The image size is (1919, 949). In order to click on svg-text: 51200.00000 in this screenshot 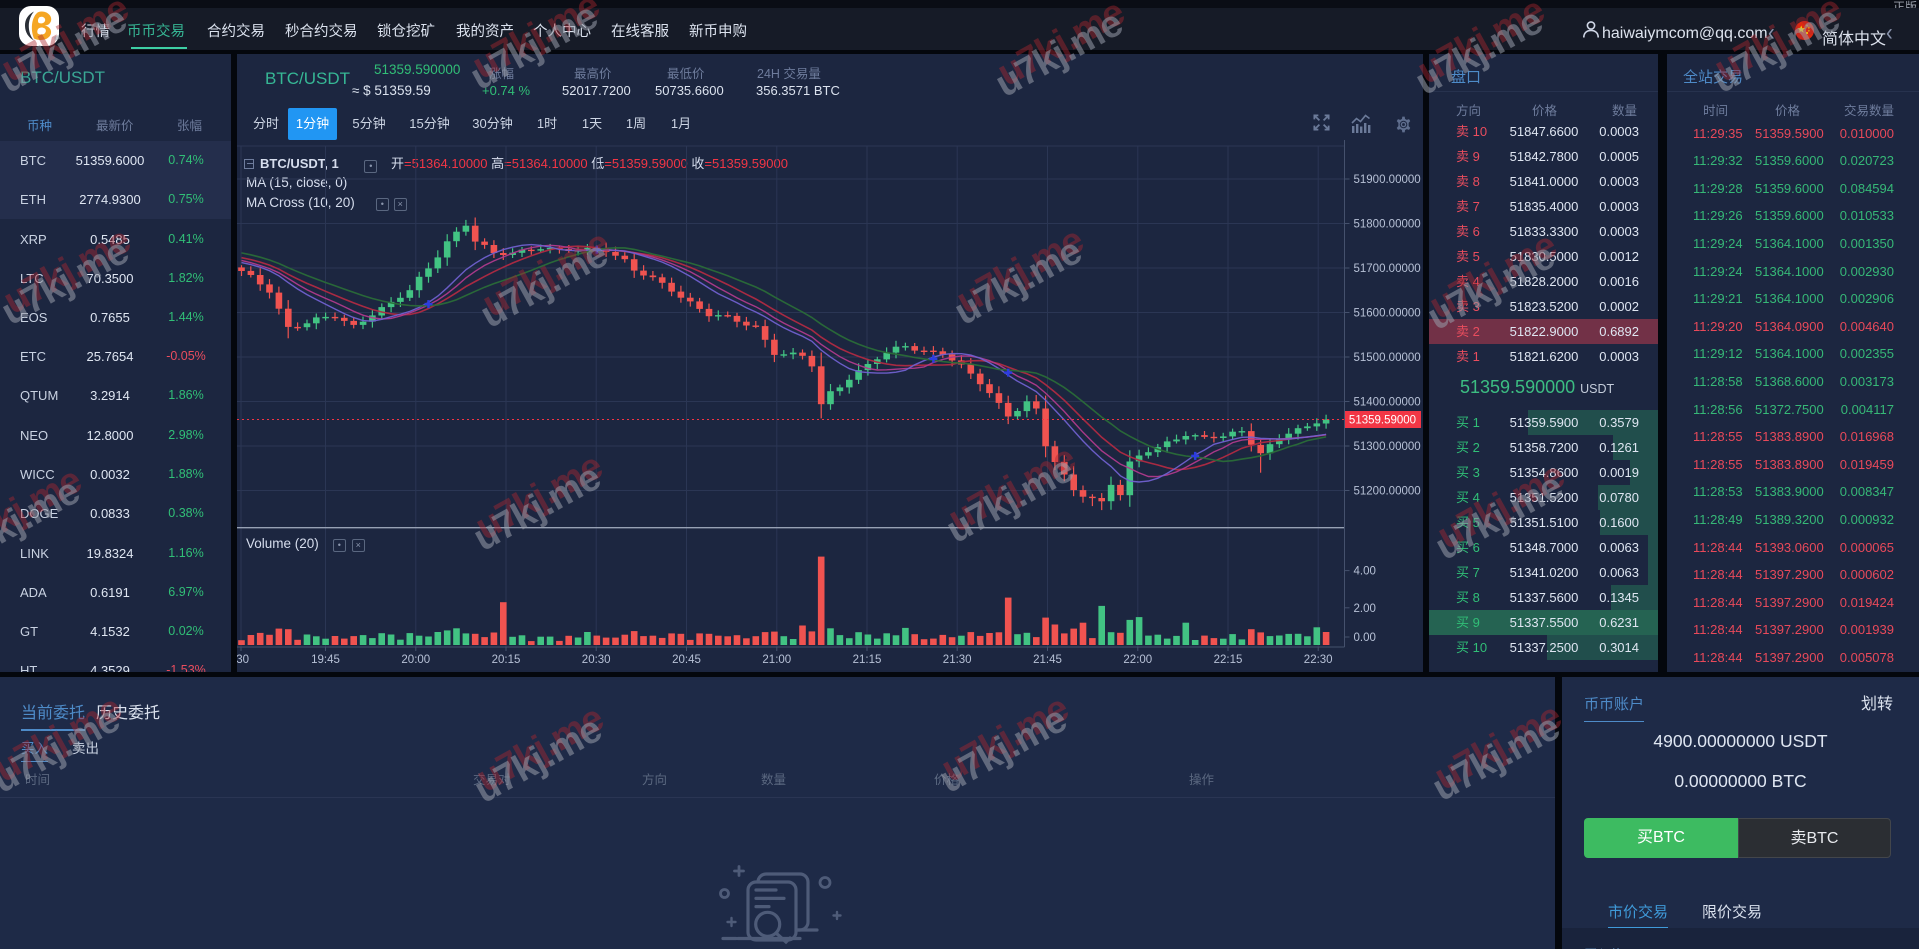, I will do `click(1387, 492)`.